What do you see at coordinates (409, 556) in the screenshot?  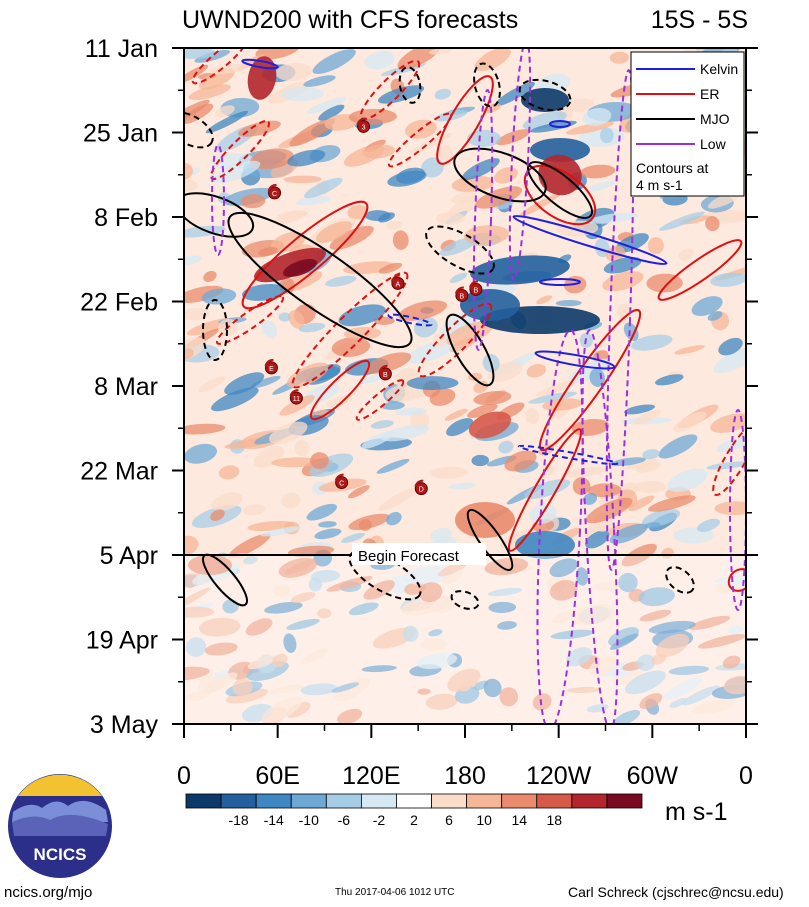 I see `begin-forecast-label: Begin Forecast` at bounding box center [409, 556].